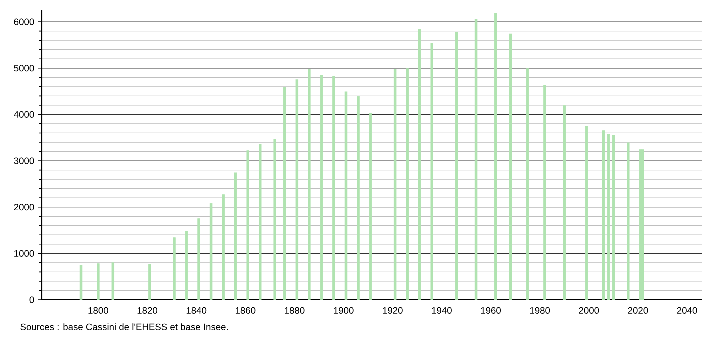  Describe the element at coordinates (344, 310) in the screenshot. I see `x-tick-label: 1900` at that location.